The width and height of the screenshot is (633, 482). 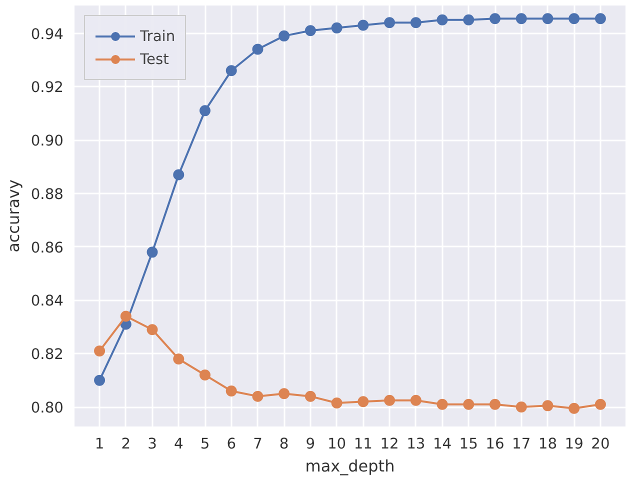 I want to click on x-tick-label: 15, so click(x=468, y=444).